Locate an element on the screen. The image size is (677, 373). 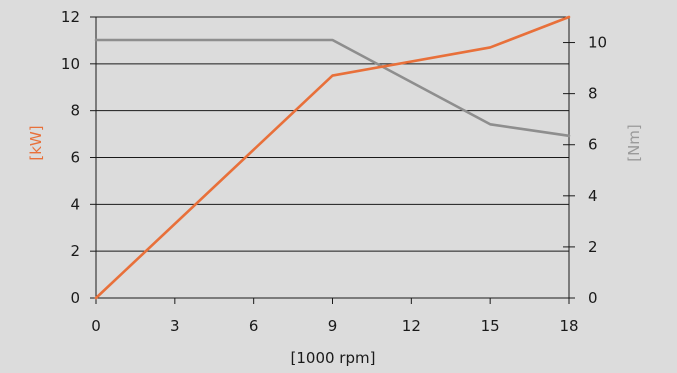
x-axis-label: [1000 rpm] is located at coordinates (333, 358).